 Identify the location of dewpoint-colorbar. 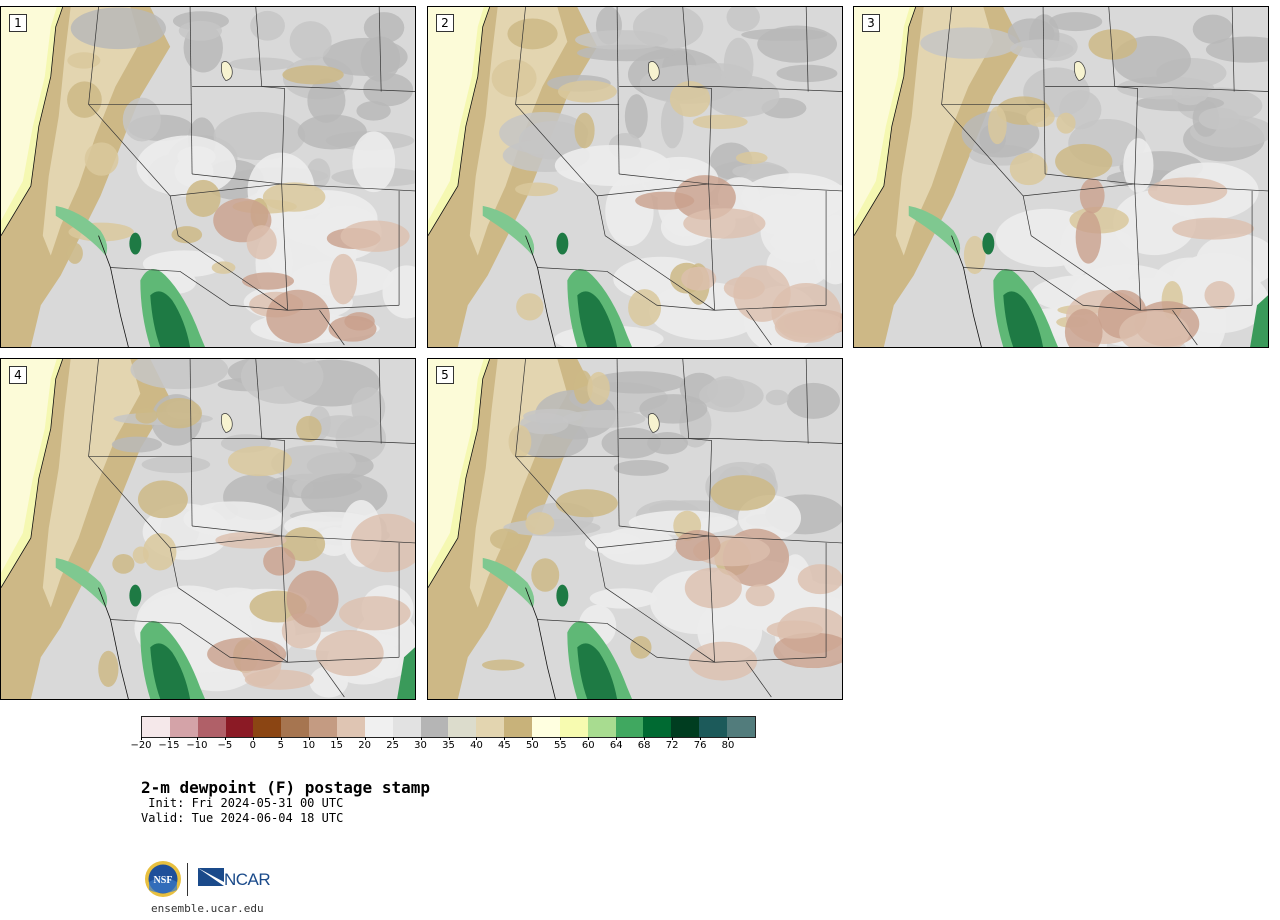
(448, 727).